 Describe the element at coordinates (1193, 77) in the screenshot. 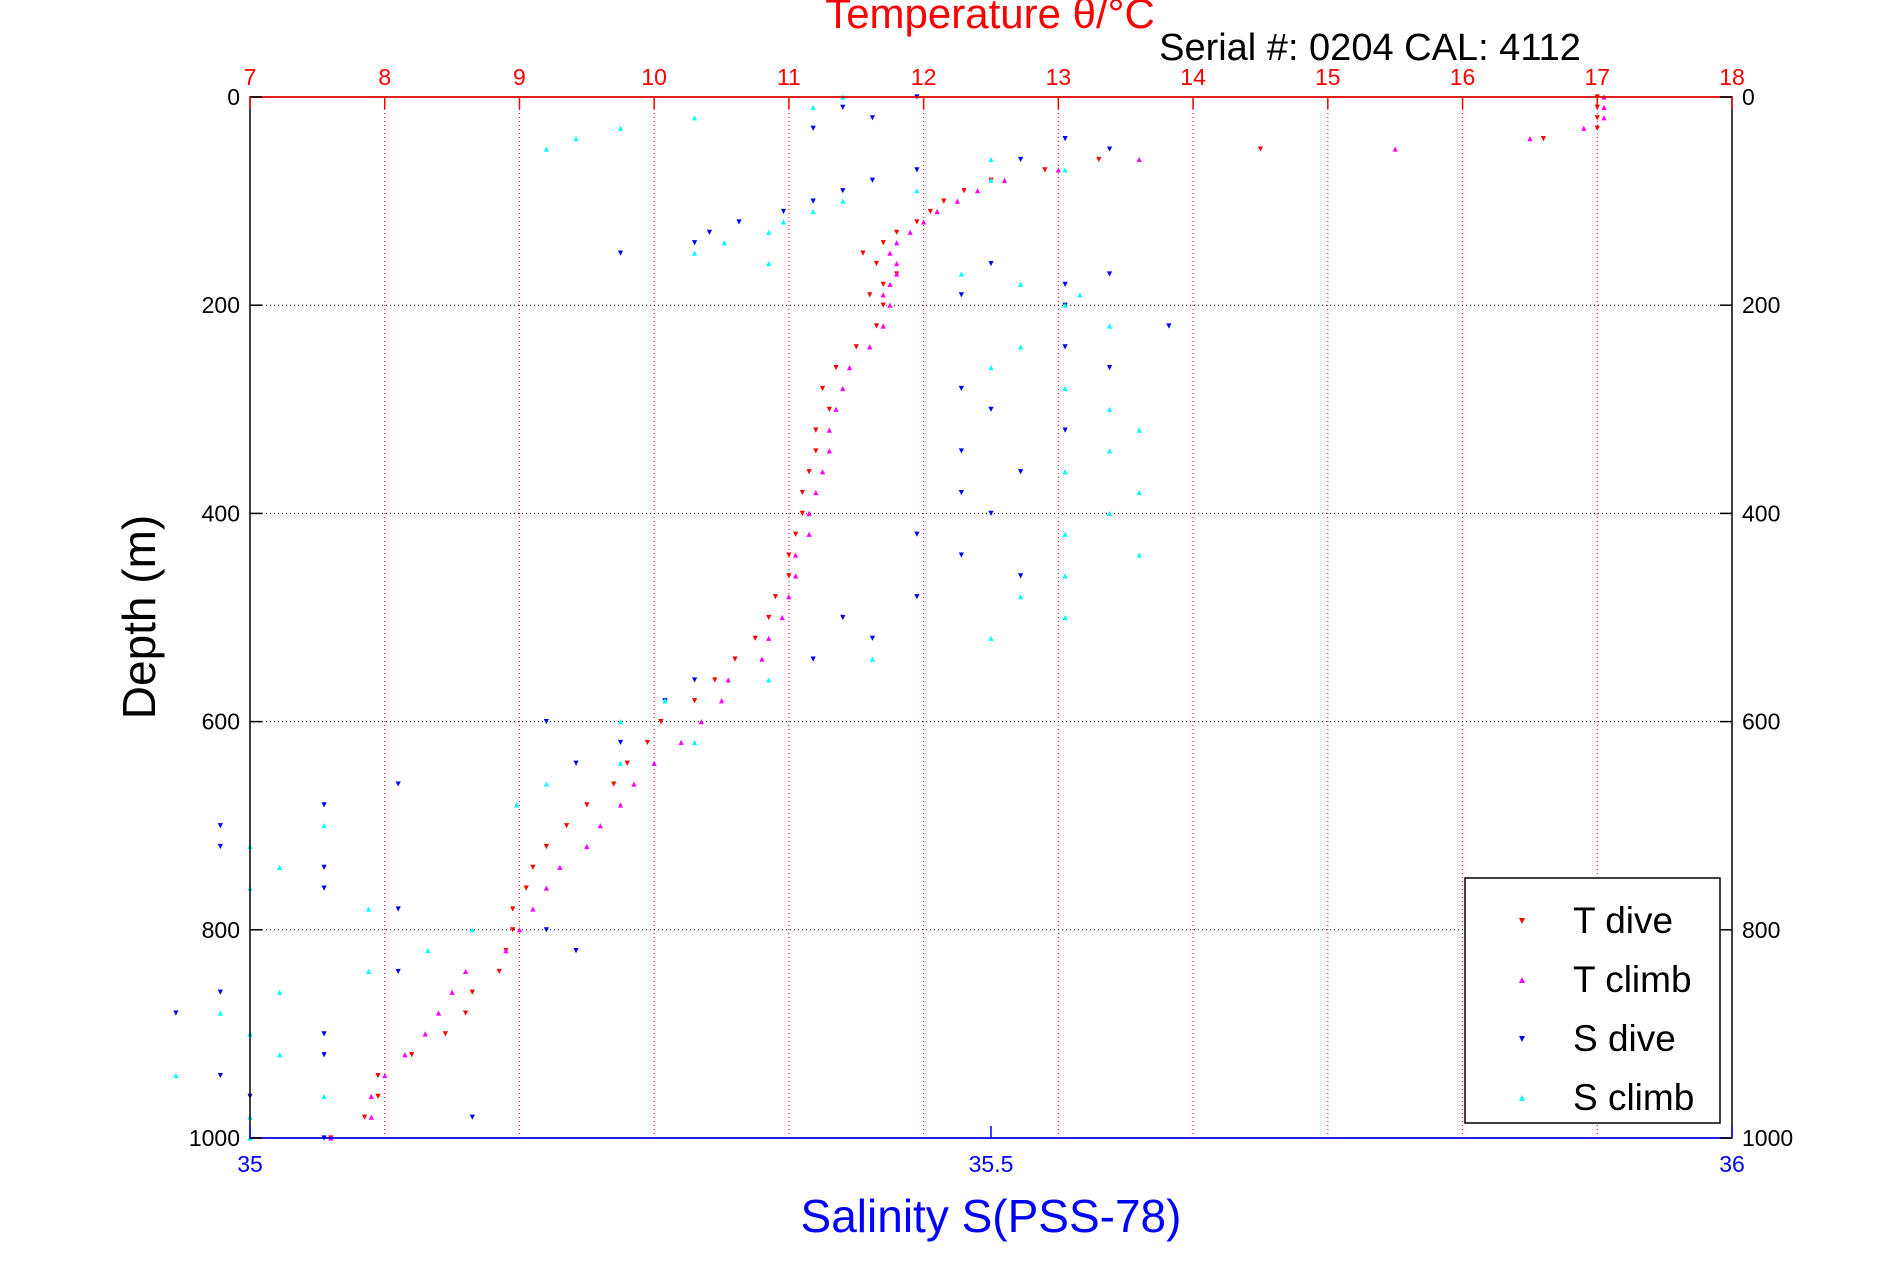

I see `temperature-tick-label: 14` at that location.